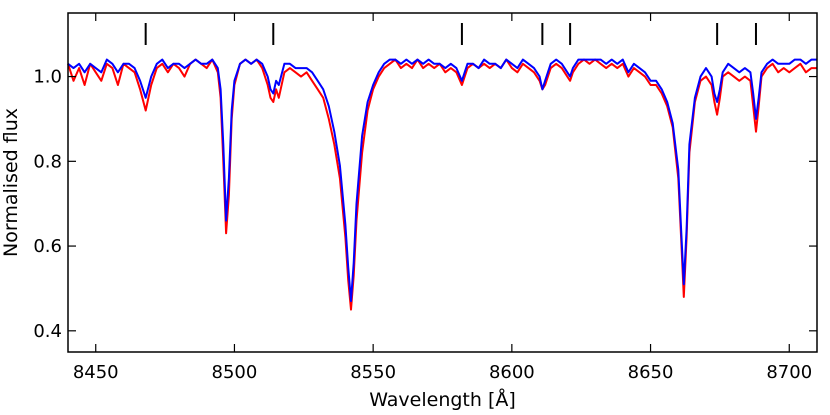  I want to click on x-tick-label-8550: 8550, so click(373, 372).